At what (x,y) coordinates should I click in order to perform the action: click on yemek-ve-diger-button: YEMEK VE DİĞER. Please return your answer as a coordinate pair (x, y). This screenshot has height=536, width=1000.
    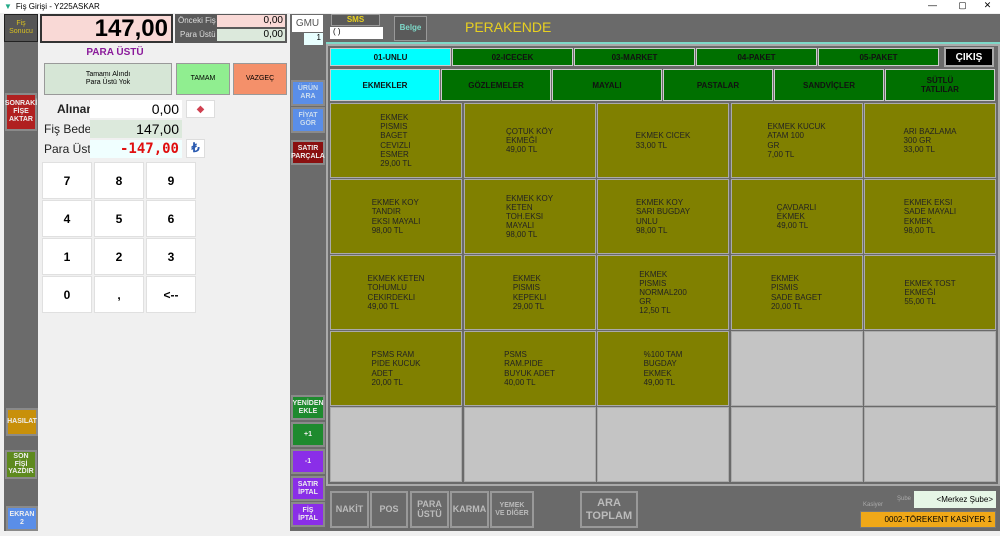
    Looking at the image, I should click on (512, 509).